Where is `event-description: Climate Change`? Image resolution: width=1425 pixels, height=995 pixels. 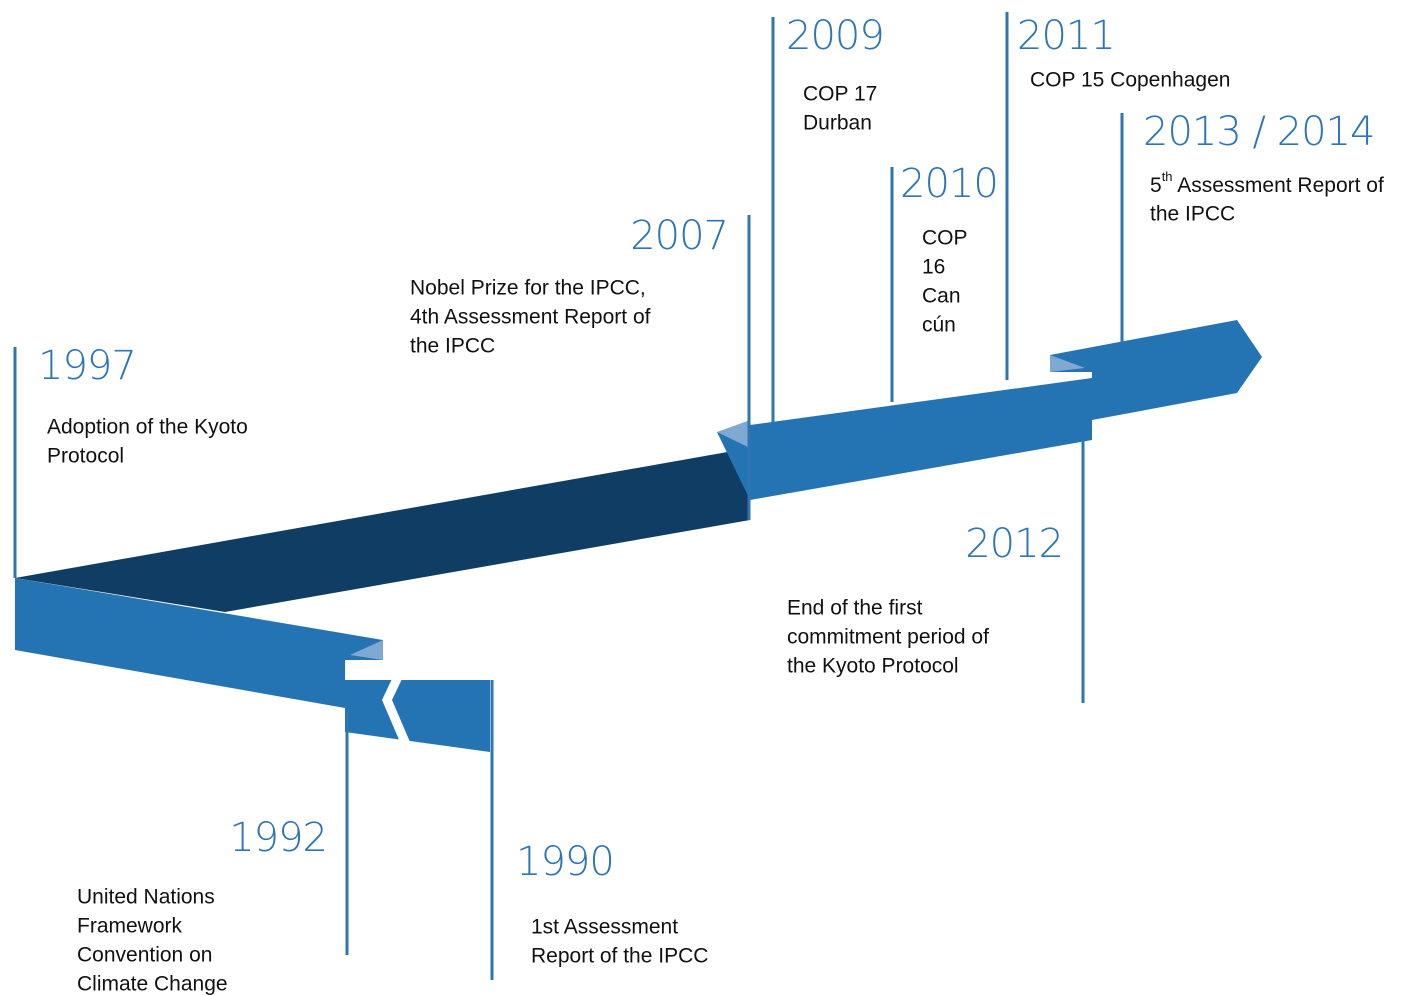 event-description: Climate Change is located at coordinates (152, 984).